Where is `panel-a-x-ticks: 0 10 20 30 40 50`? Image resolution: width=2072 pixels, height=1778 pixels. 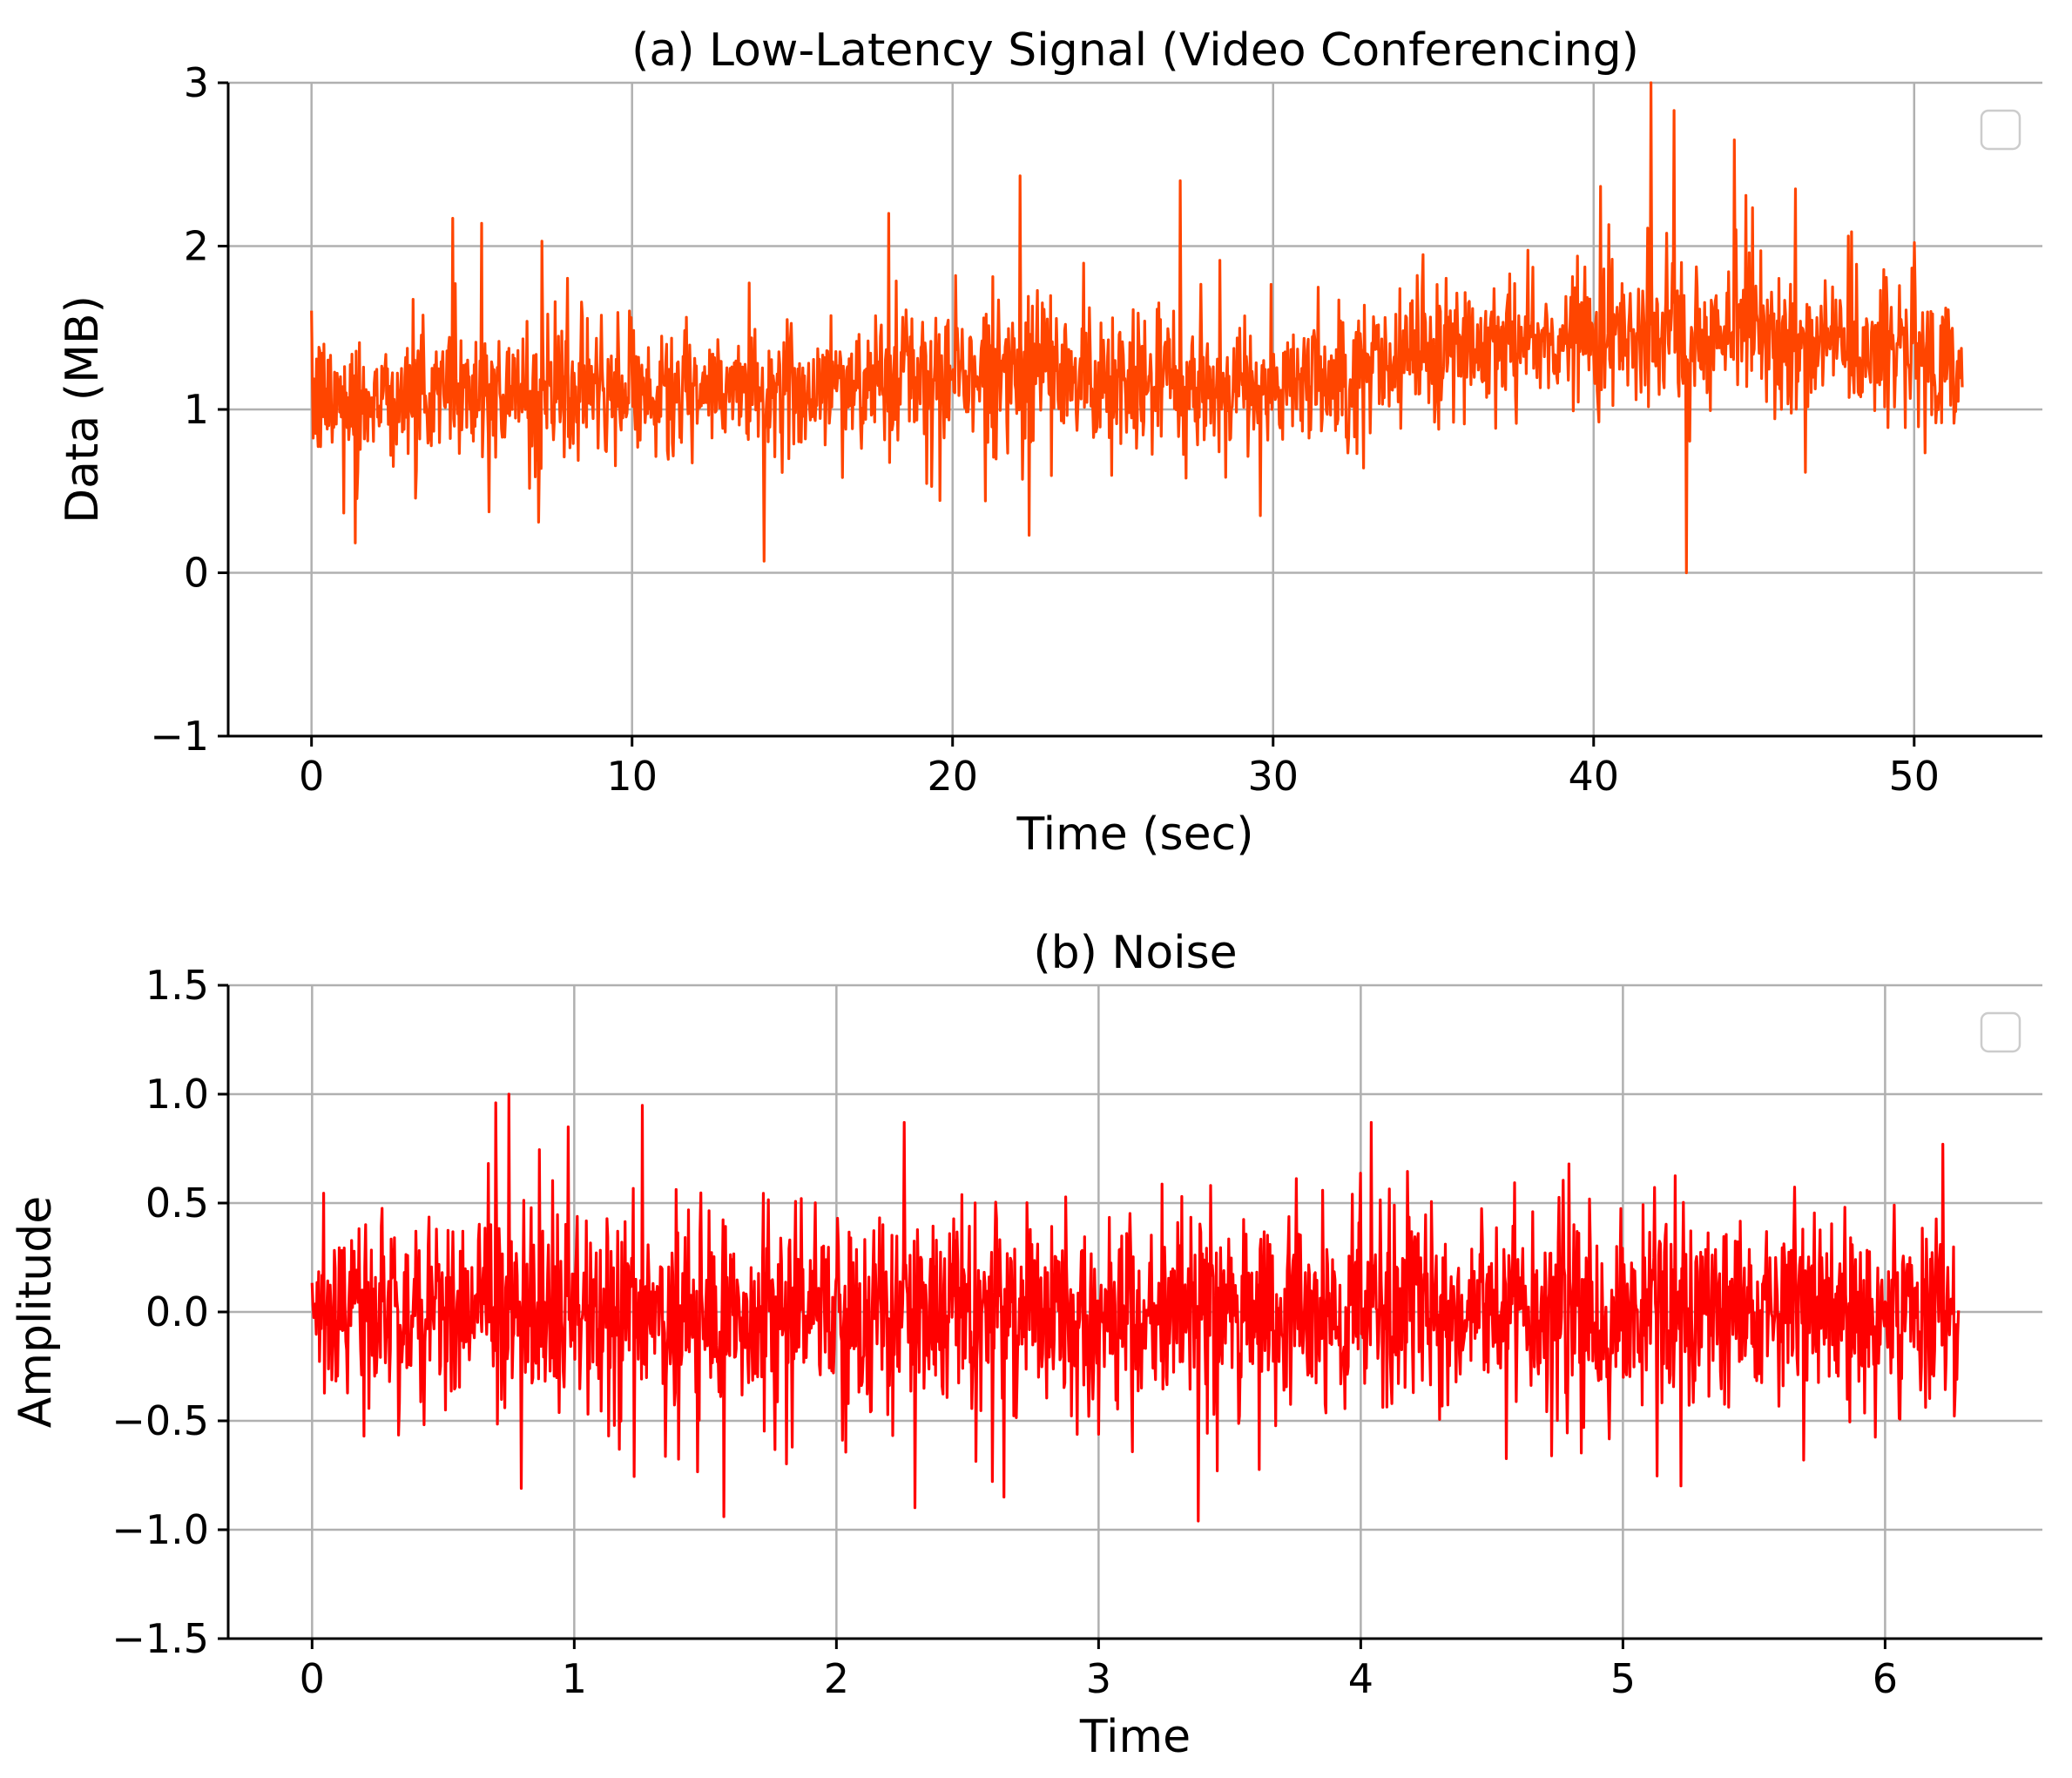
panel-a-x-ticks: 0 10 20 30 40 50 is located at coordinates (1119, 768).